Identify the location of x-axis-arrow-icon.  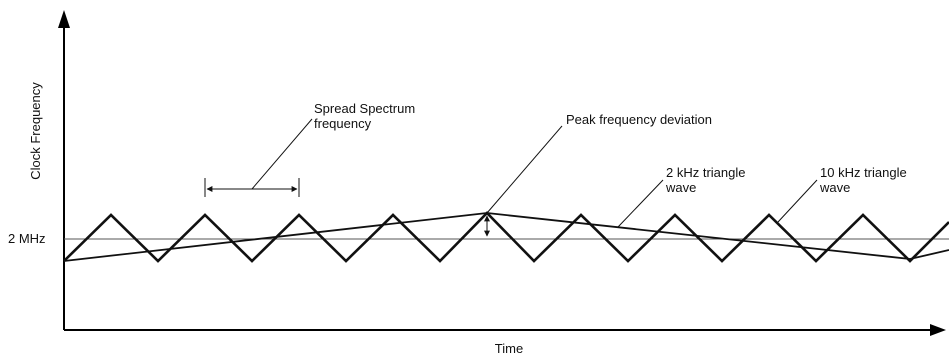
(938, 330).